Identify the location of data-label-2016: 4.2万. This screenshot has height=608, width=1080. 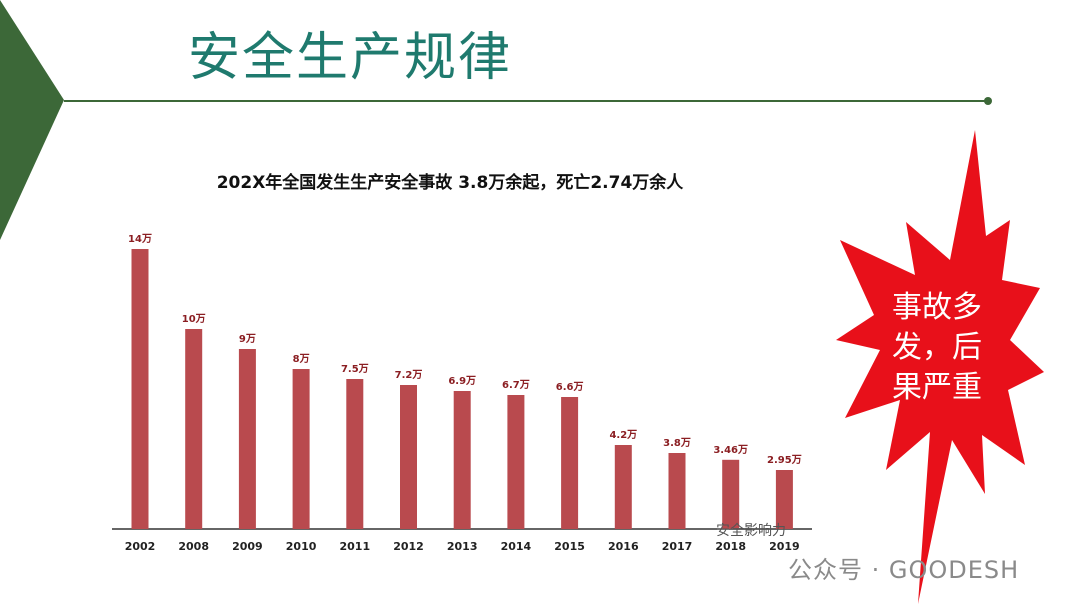
(623, 435).